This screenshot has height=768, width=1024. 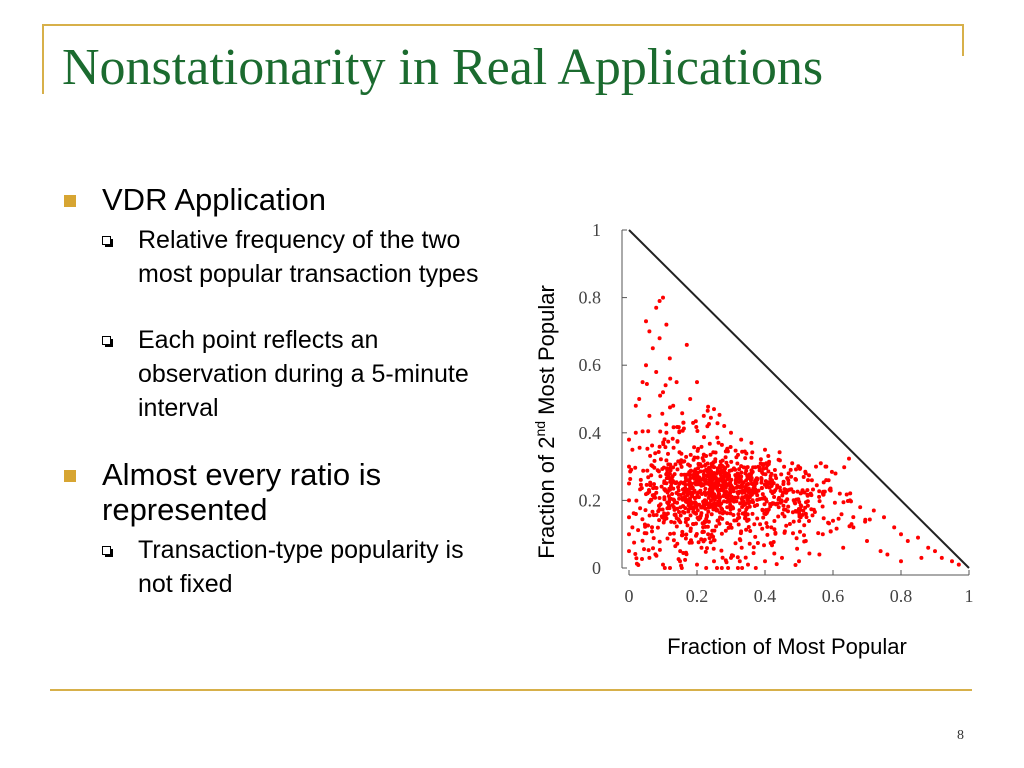 What do you see at coordinates (799, 399) in the screenshot?
I see `boundary-line` at bounding box center [799, 399].